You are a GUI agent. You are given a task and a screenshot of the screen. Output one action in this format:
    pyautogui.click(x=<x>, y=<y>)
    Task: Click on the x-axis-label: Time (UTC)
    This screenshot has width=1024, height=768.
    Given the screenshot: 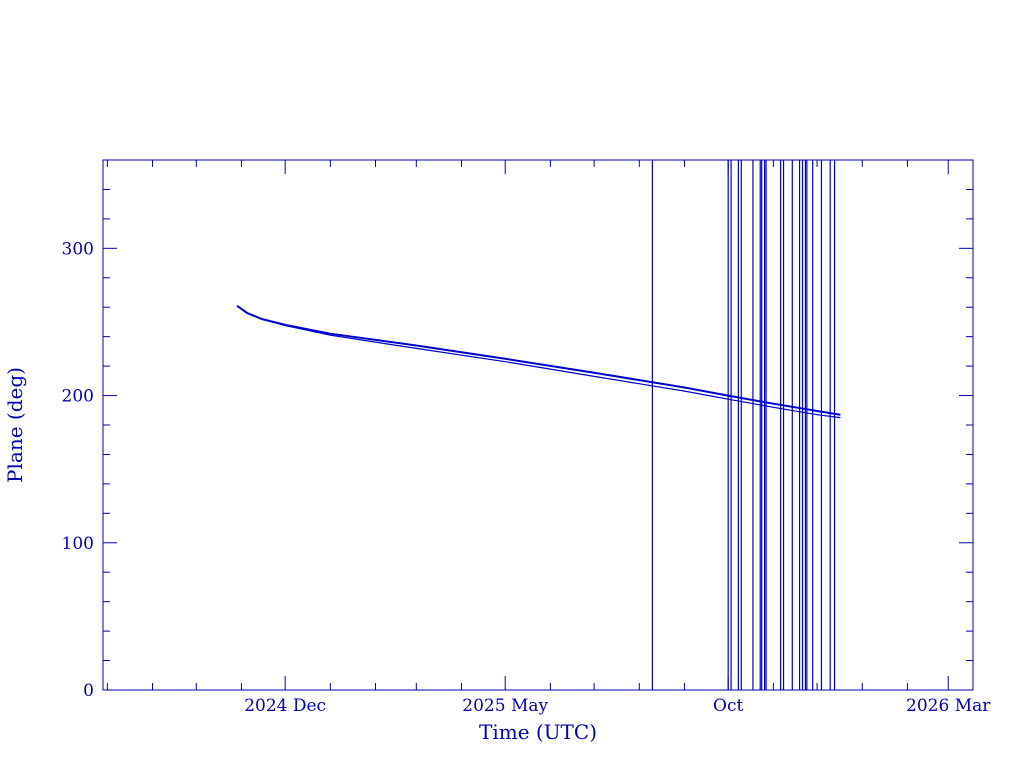 What is the action you would take?
    pyautogui.click(x=538, y=732)
    